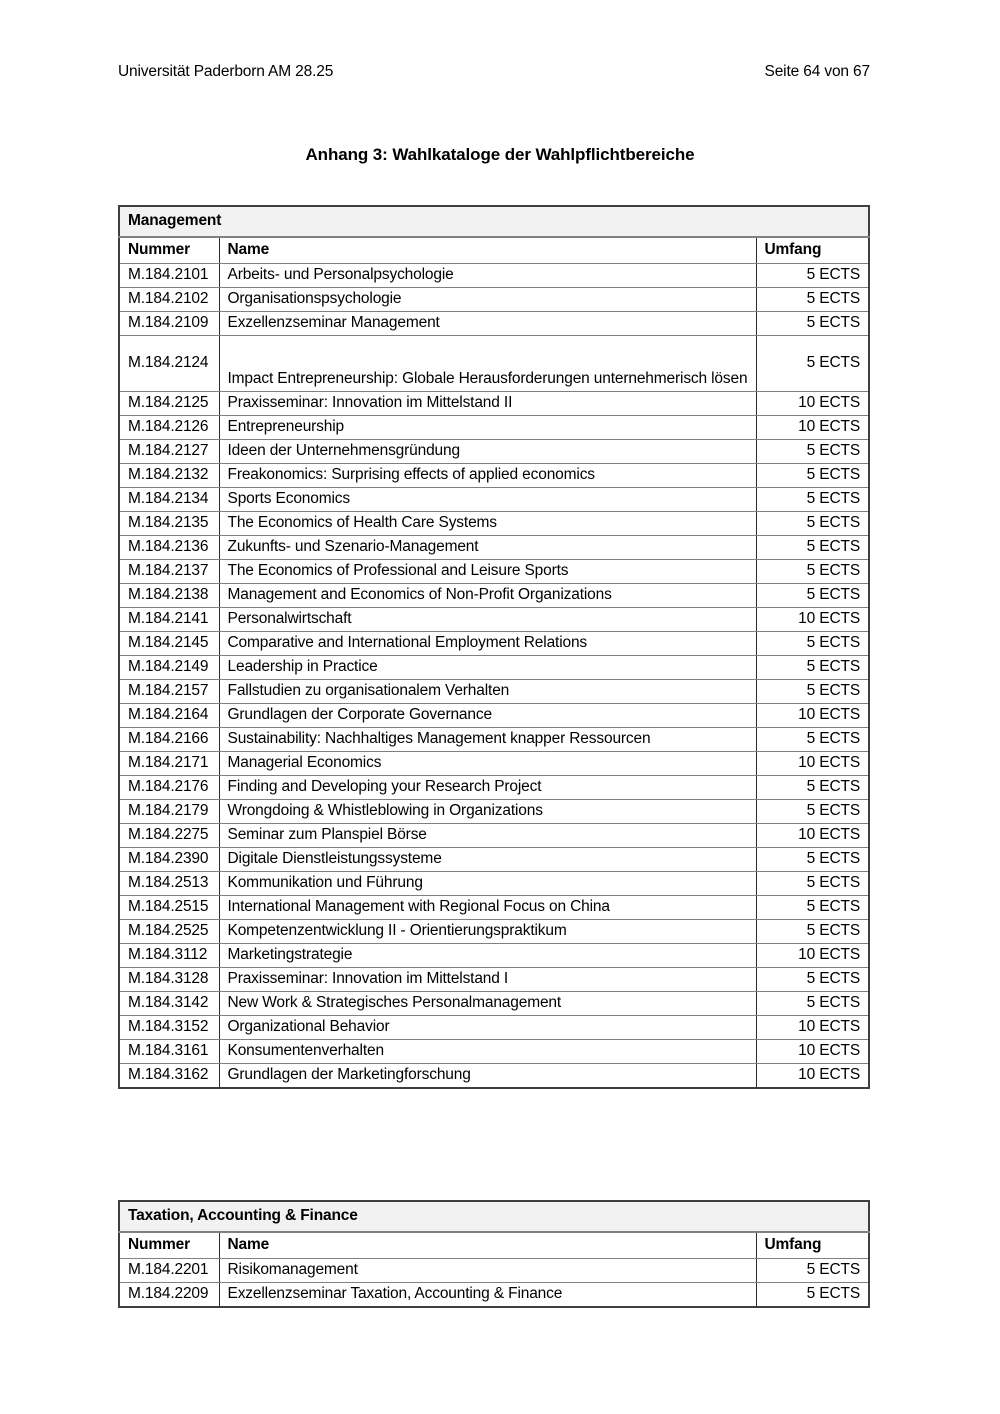 The width and height of the screenshot is (1000, 1414). Describe the element at coordinates (169, 739) in the screenshot. I see `course-number: M.184.2166` at that location.